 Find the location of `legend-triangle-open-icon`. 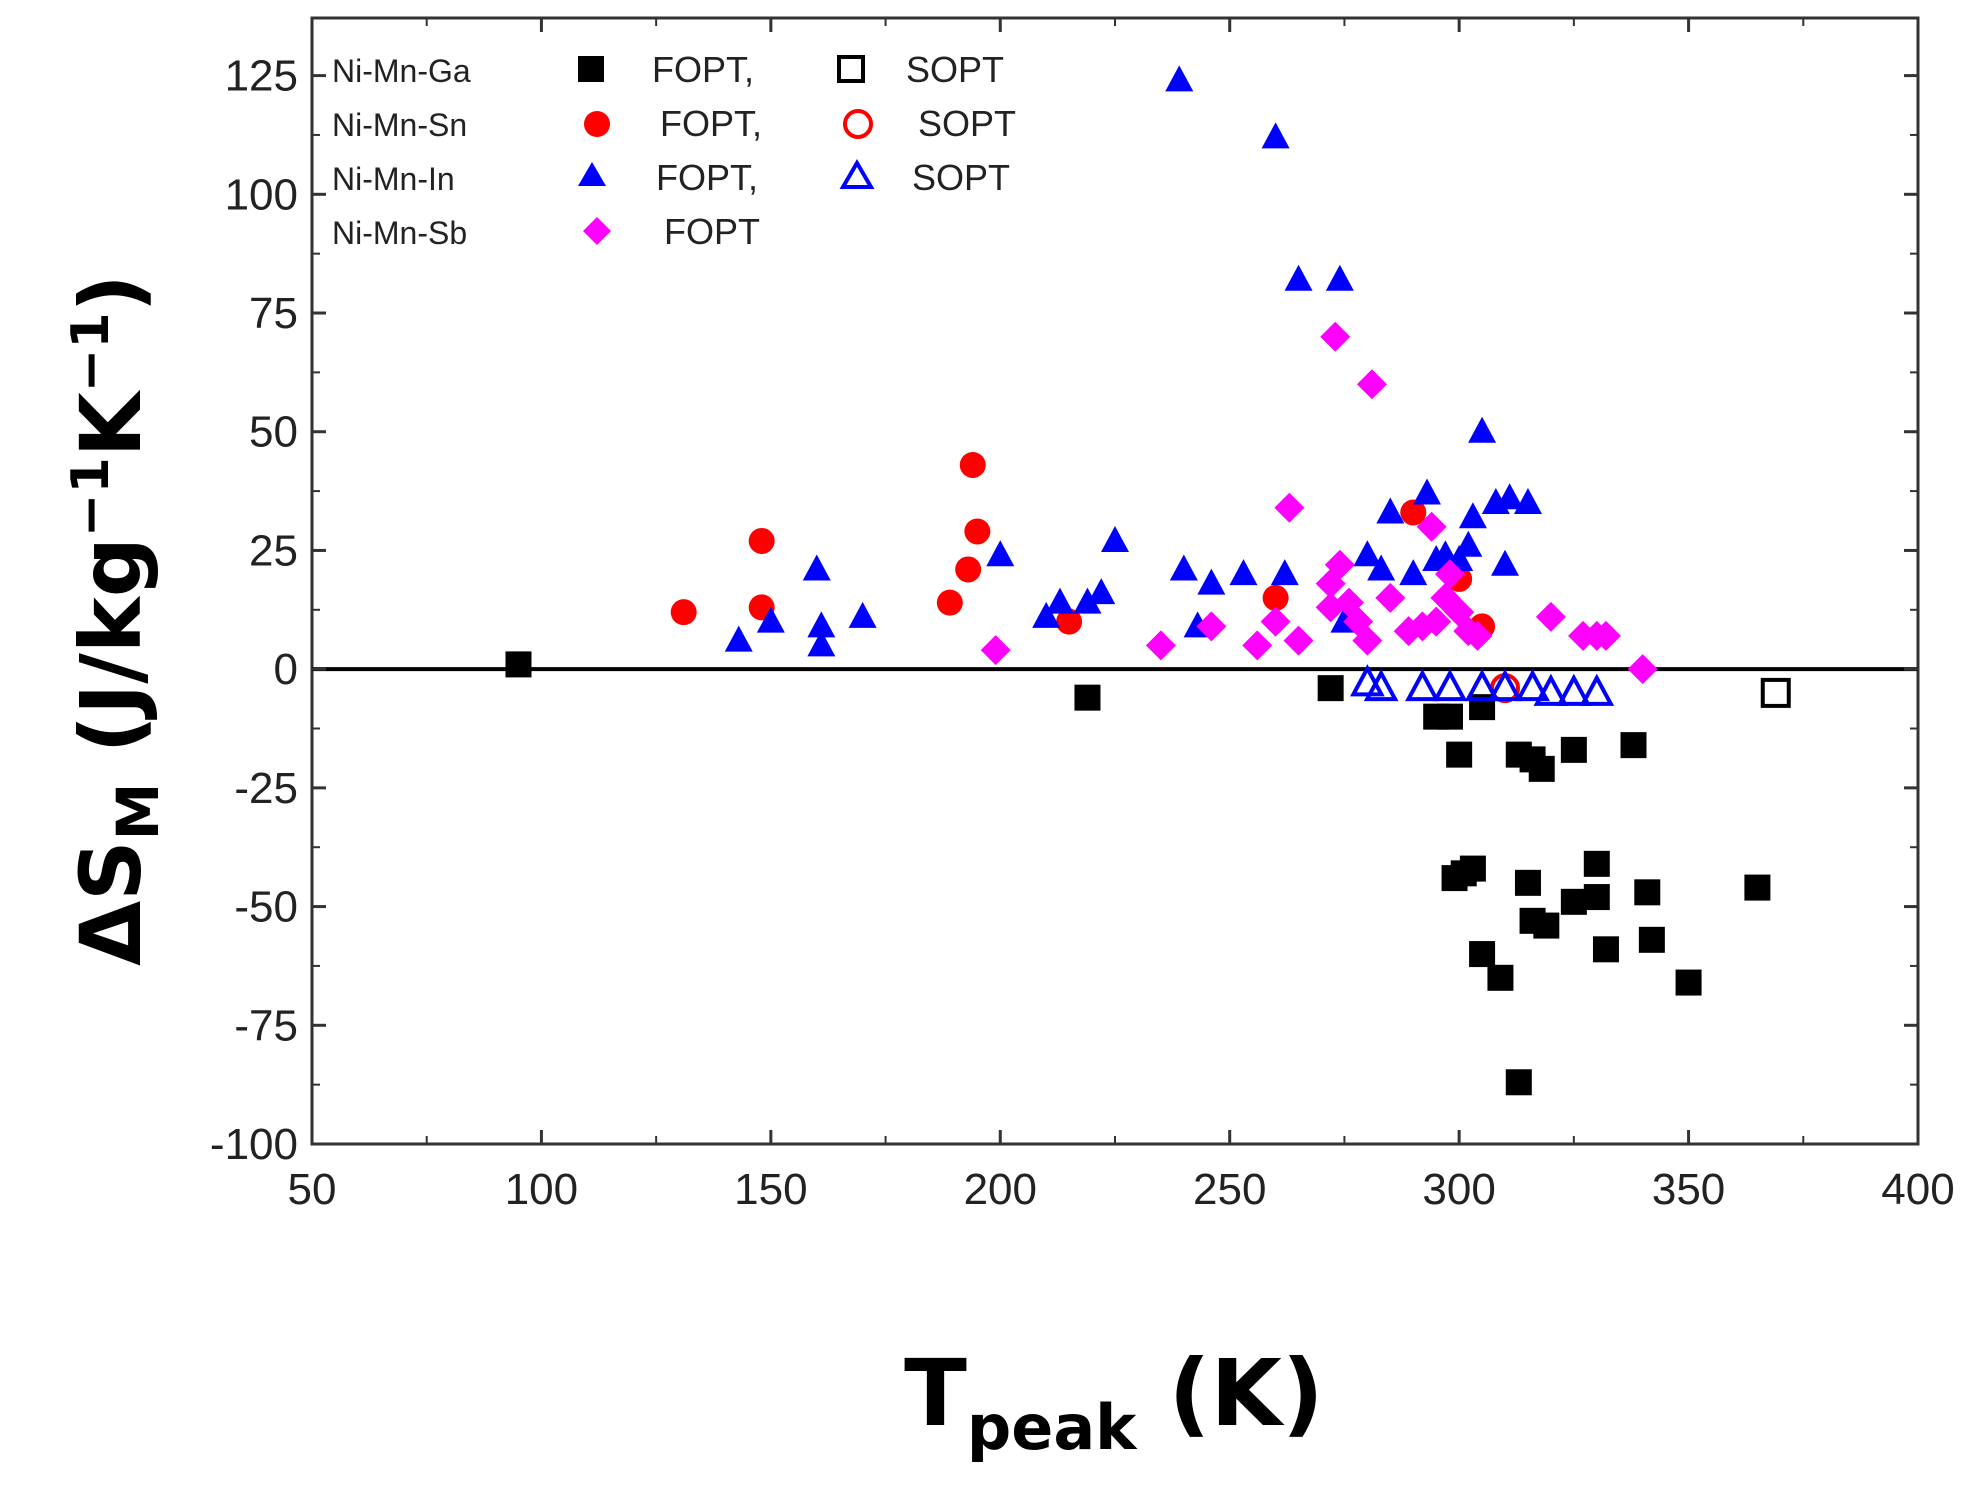

legend-triangle-open-icon is located at coordinates (857, 174).